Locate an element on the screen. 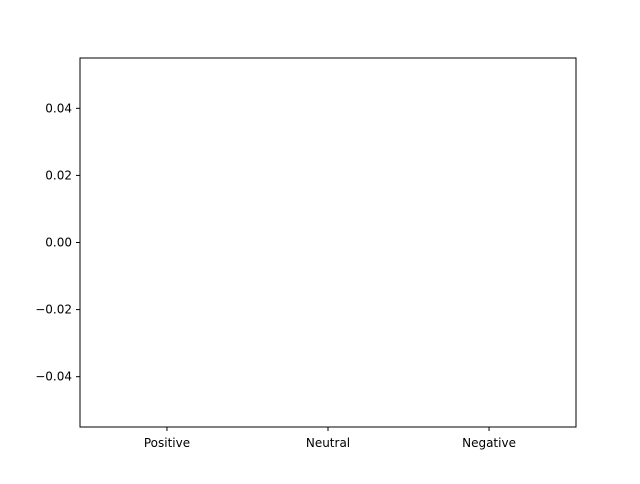  x-tick-label: Positive is located at coordinates (167, 443).